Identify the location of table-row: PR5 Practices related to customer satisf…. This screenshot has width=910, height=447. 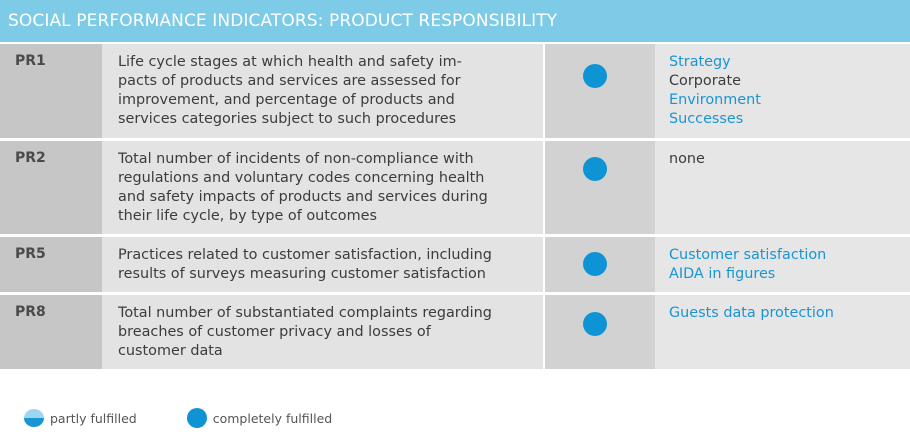
(455, 265).